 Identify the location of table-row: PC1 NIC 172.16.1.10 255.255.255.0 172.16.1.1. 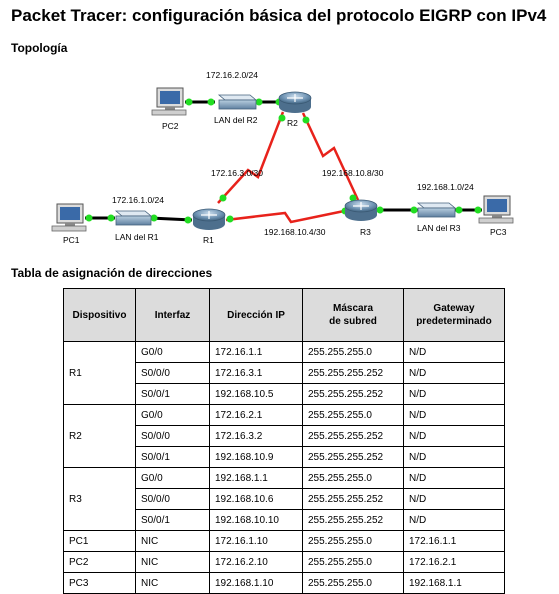
(284, 541).